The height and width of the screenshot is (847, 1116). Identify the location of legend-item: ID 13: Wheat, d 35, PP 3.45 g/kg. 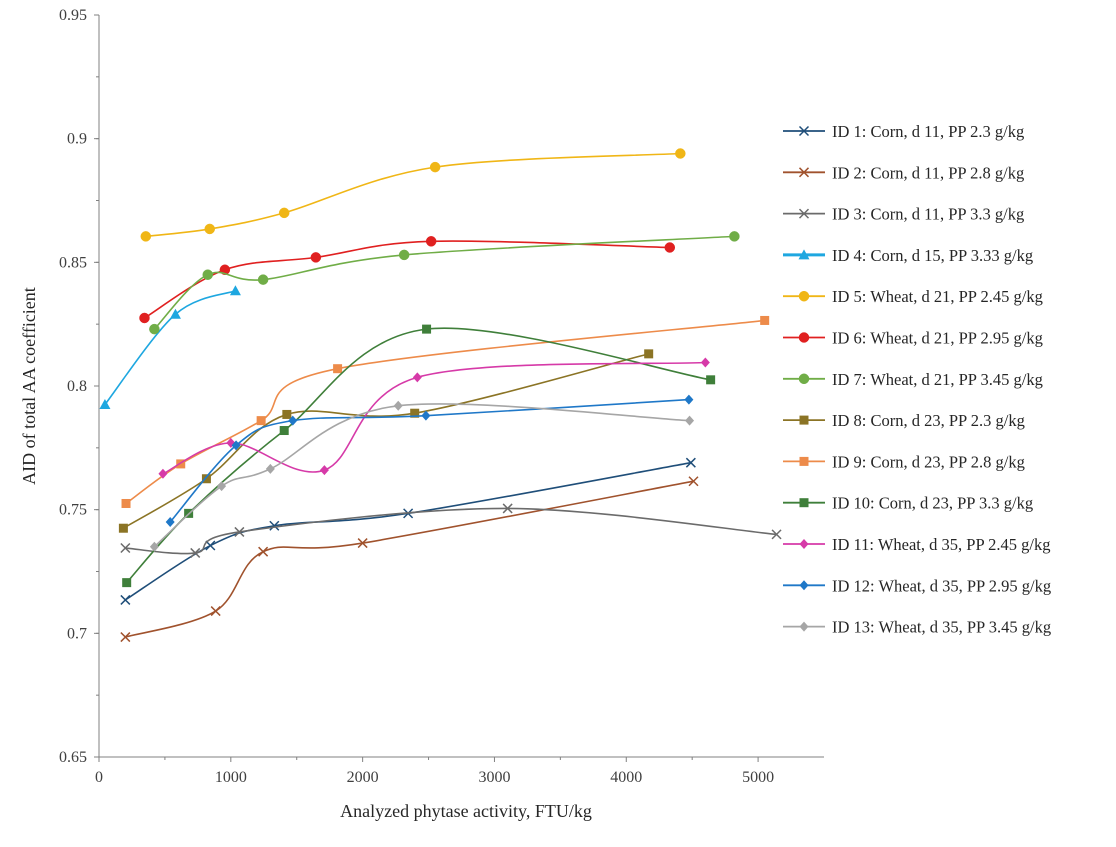
(917, 627).